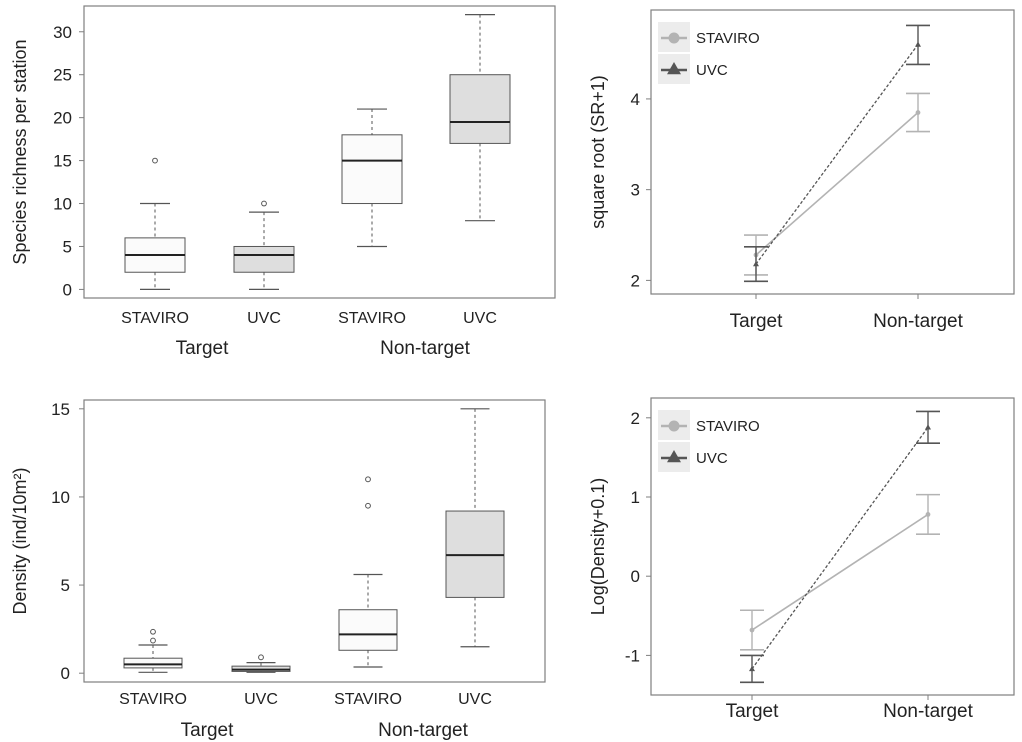 Image resolution: width=1022 pixels, height=742 pixels. Describe the element at coordinates (62, 118) in the screenshot. I see `y-tick-label: 20` at that location.